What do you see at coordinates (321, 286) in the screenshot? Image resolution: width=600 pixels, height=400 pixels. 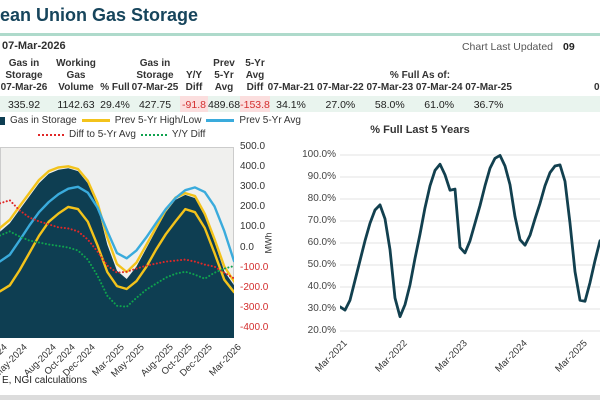 I see `pct-full-chart-y-tick: 40.0%` at bounding box center [321, 286].